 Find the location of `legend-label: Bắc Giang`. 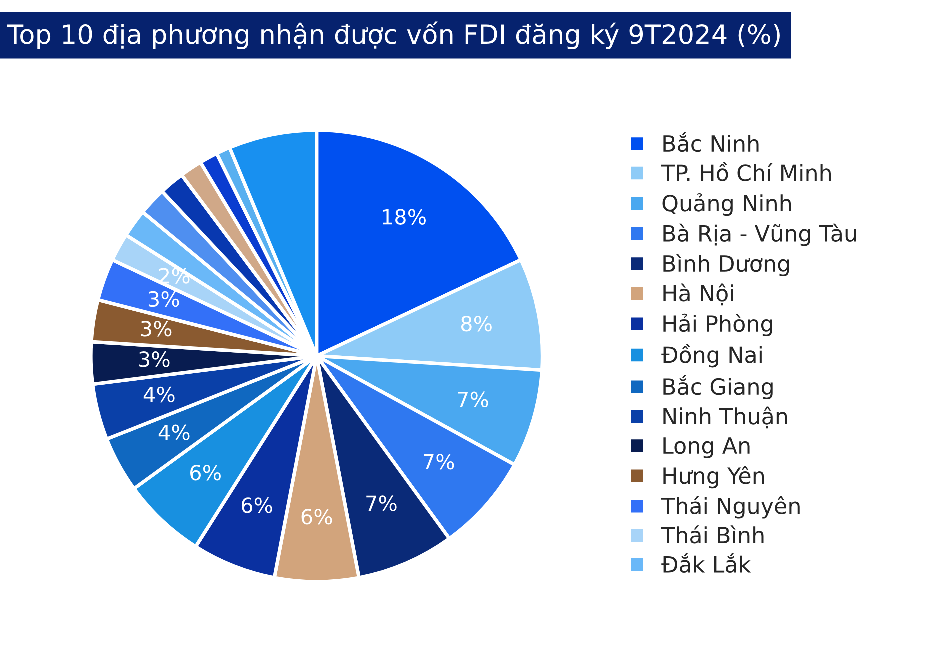

legend-label: Bắc Giang is located at coordinates (718, 387).